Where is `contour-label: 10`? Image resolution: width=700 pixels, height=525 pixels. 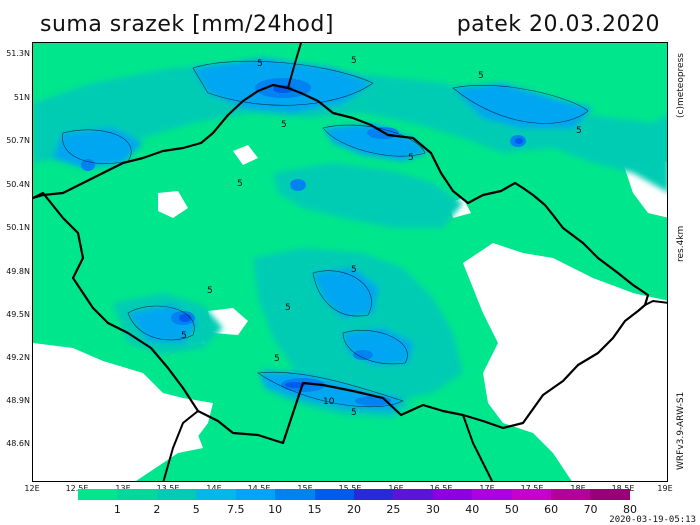 contour-label: 10 is located at coordinates (329, 402).